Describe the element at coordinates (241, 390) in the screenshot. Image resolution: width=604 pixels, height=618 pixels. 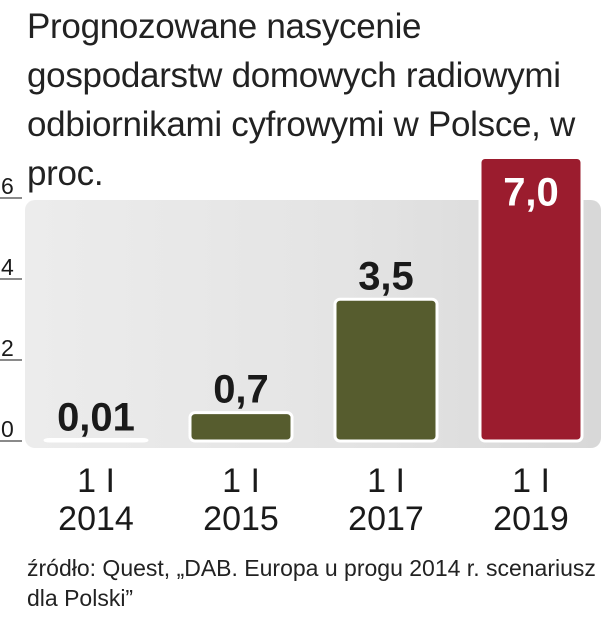
I see `data-label: 0,7` at that location.